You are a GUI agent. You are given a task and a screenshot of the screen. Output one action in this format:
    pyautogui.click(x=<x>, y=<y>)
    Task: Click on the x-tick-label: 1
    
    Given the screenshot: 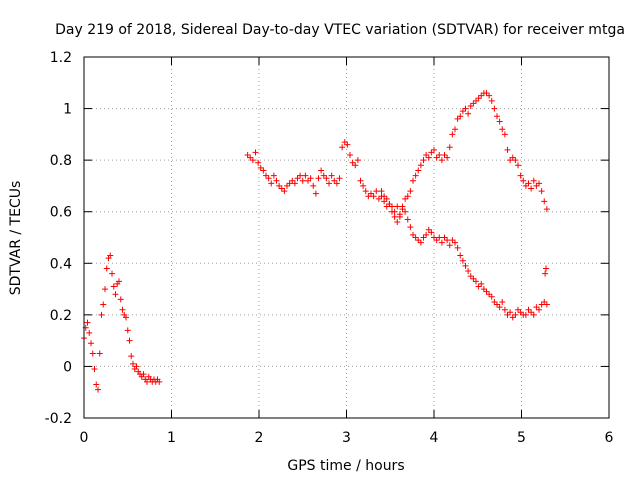 What is the action you would take?
    pyautogui.click(x=171, y=438)
    